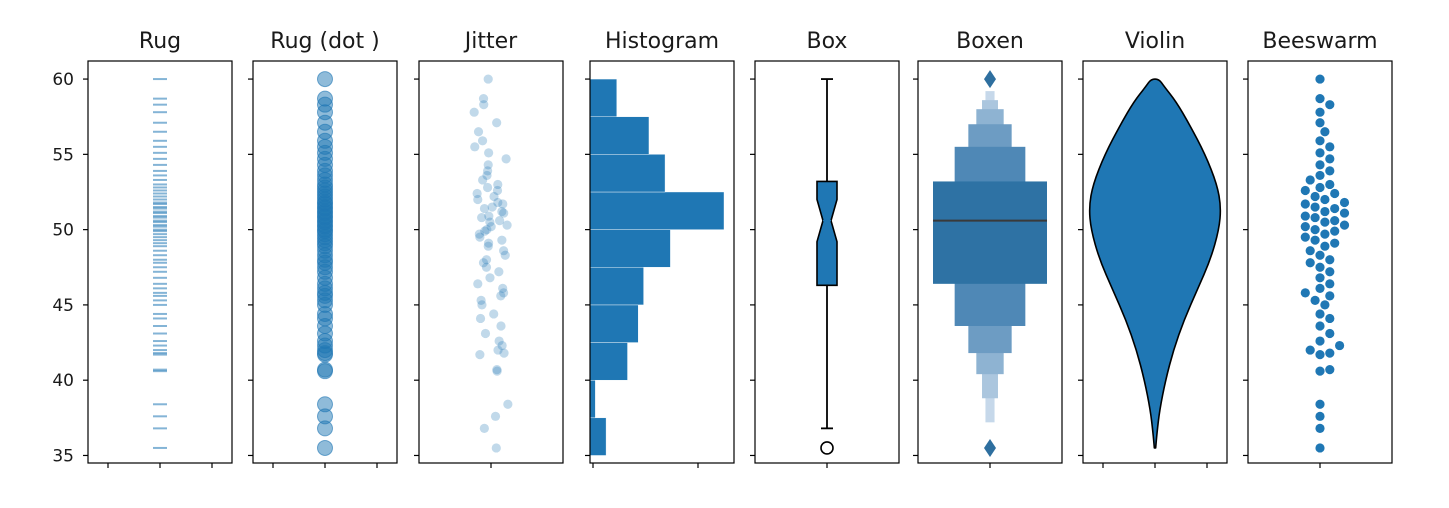  I want to click on panel-title: Histogram, so click(662, 41).